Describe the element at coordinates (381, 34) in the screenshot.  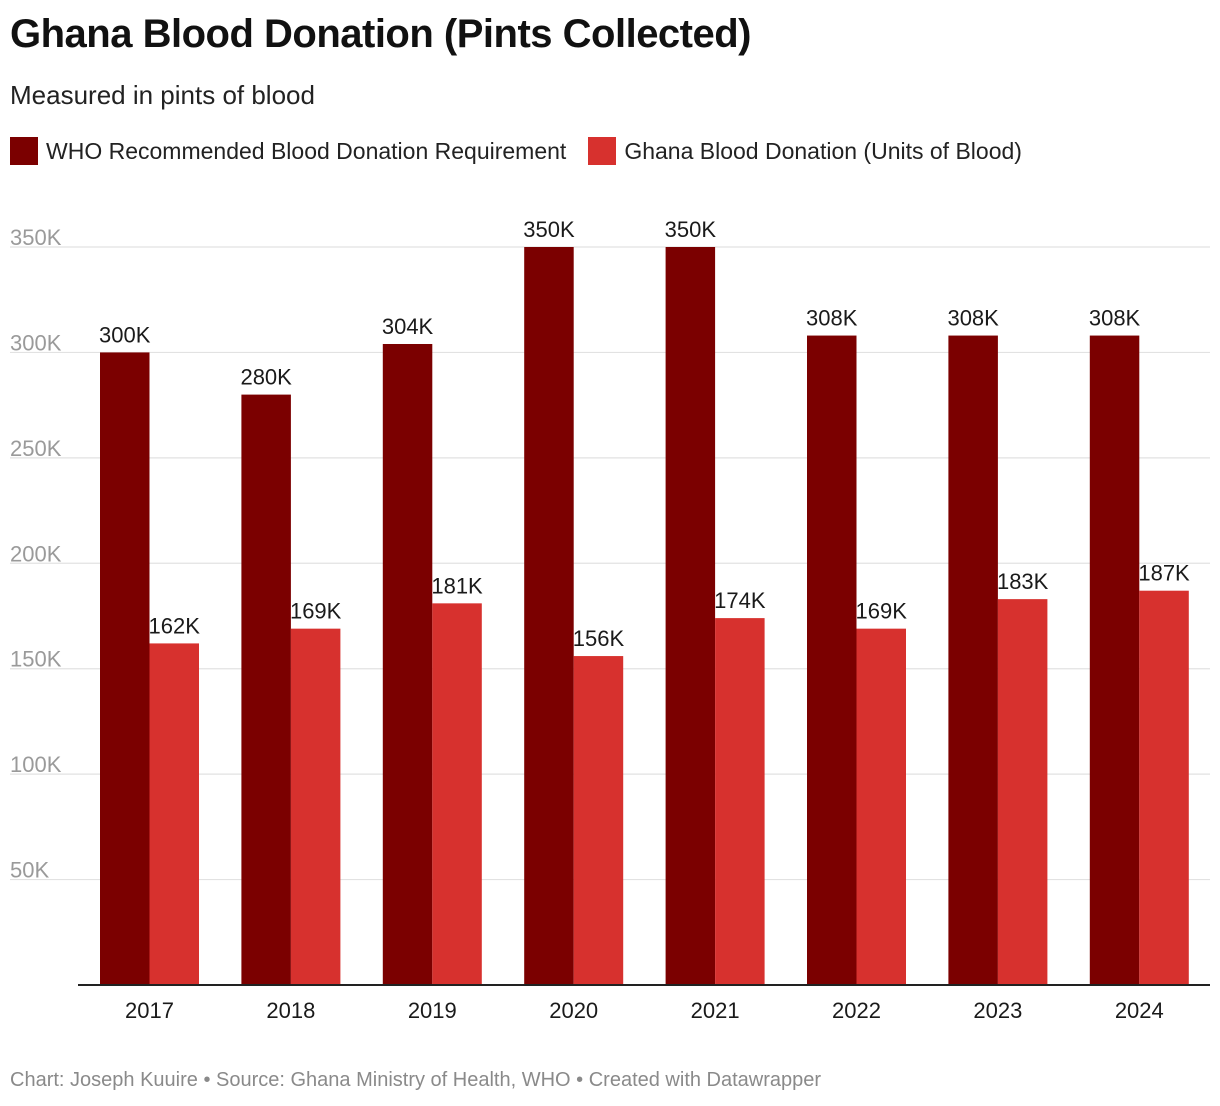
I see `chart-title: Ghana Blood Donation (Pints Collected)` at that location.